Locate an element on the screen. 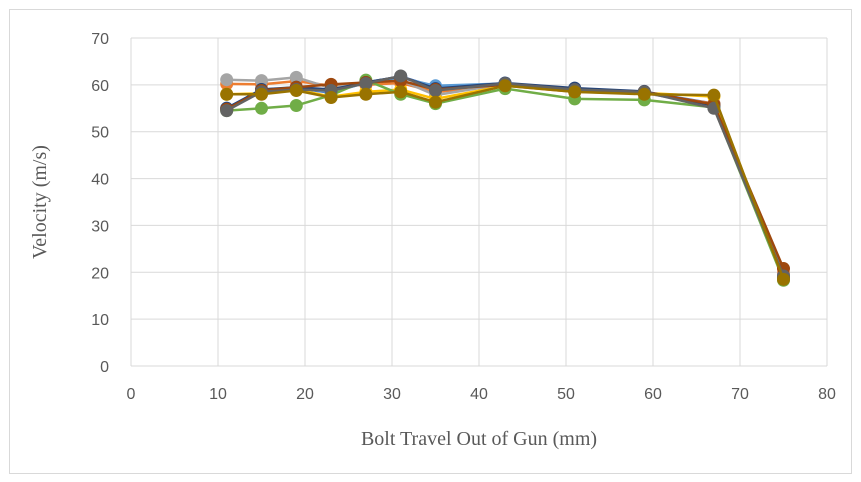  x-tick-label: 10 is located at coordinates (218, 394).